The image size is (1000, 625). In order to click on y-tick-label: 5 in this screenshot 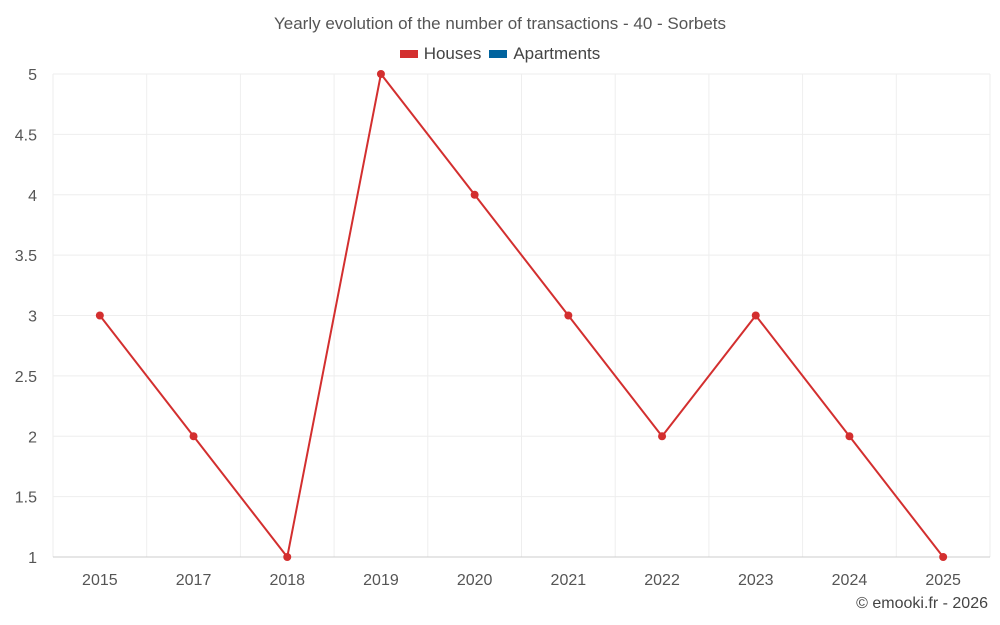, I will do `click(32, 75)`.